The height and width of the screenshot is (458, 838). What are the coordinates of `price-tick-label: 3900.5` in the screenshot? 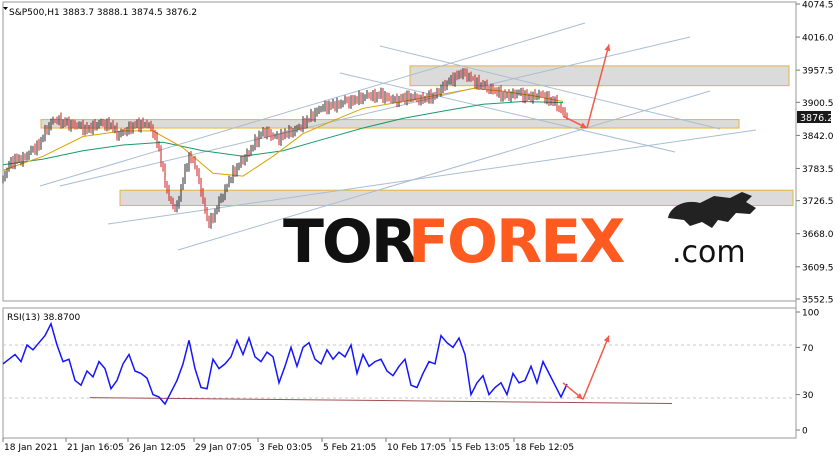 It's located at (818, 104).